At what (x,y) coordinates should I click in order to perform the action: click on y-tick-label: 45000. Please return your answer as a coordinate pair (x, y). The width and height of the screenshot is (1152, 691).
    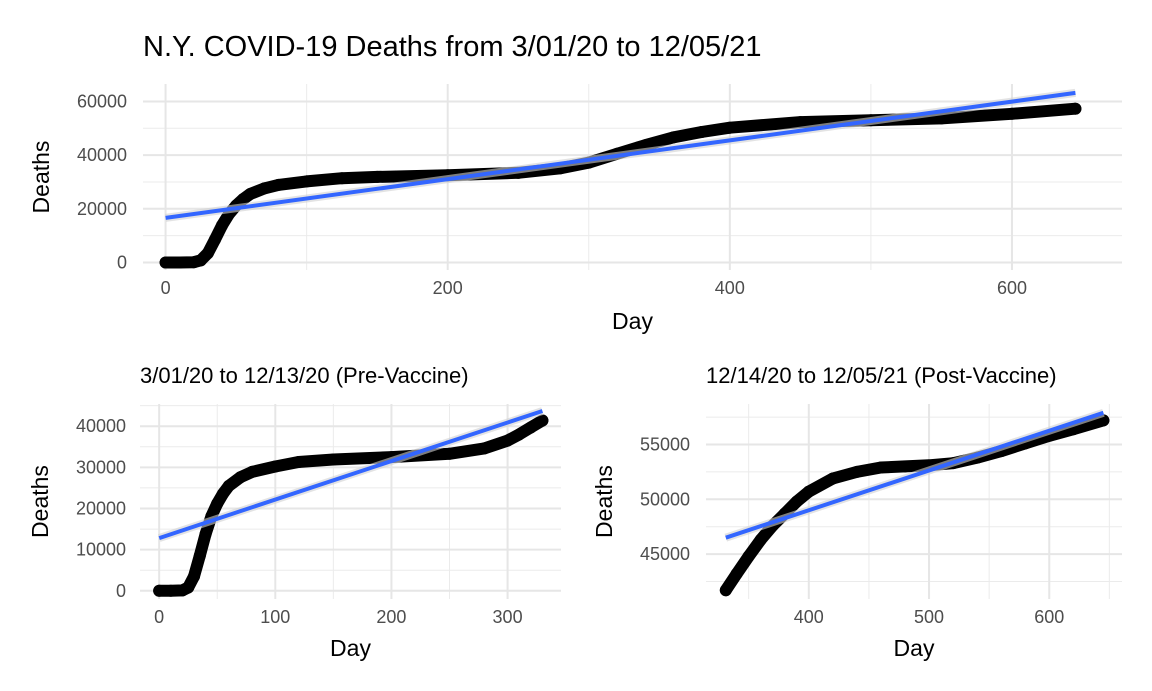
    Looking at the image, I should click on (665, 554).